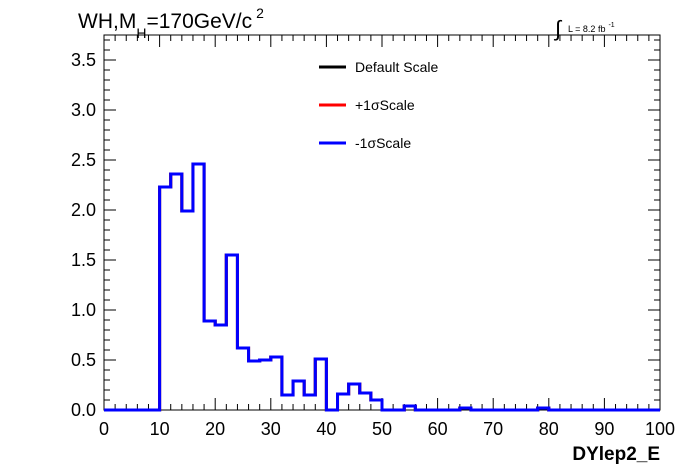  Describe the element at coordinates (438, 429) in the screenshot. I see `x-tick-label: 60` at that location.